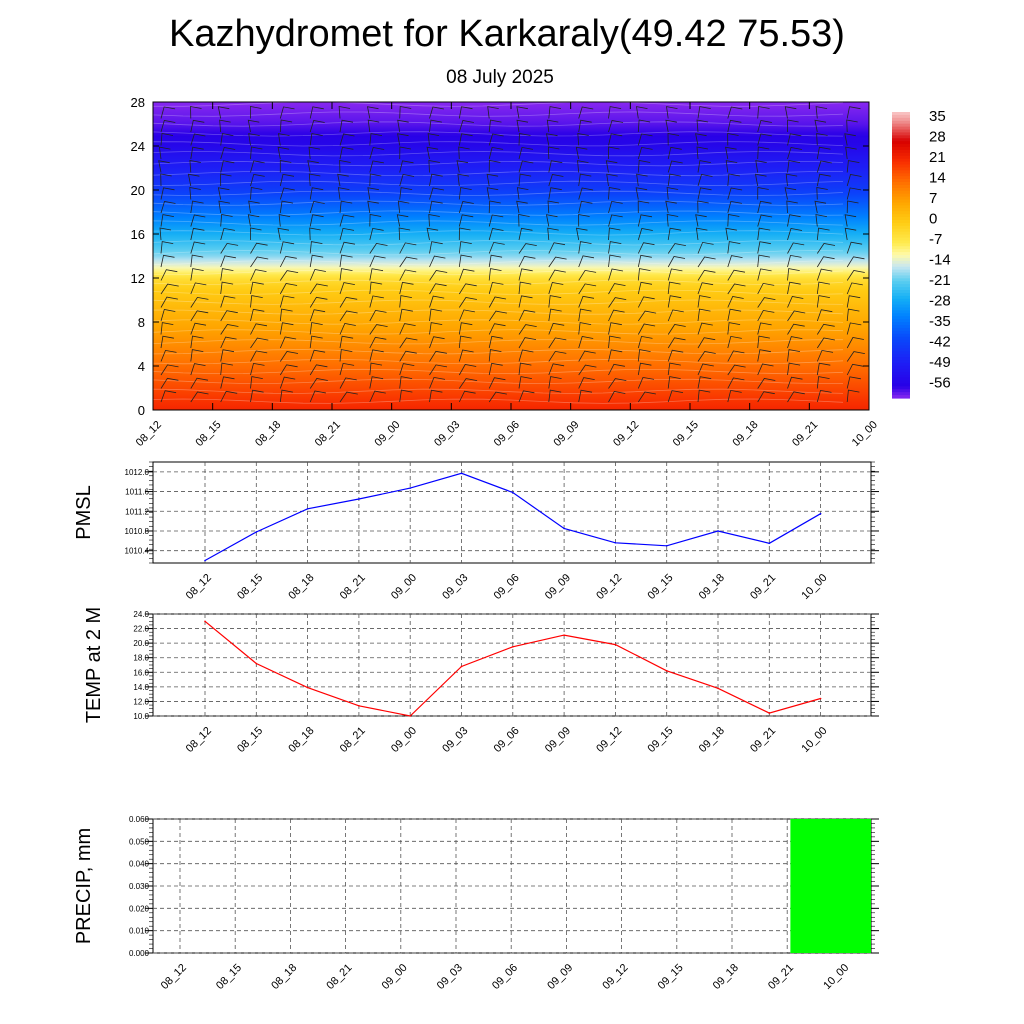 The image size is (1024, 1024). I want to click on y-tick-label: 1010.8, so click(137, 531).